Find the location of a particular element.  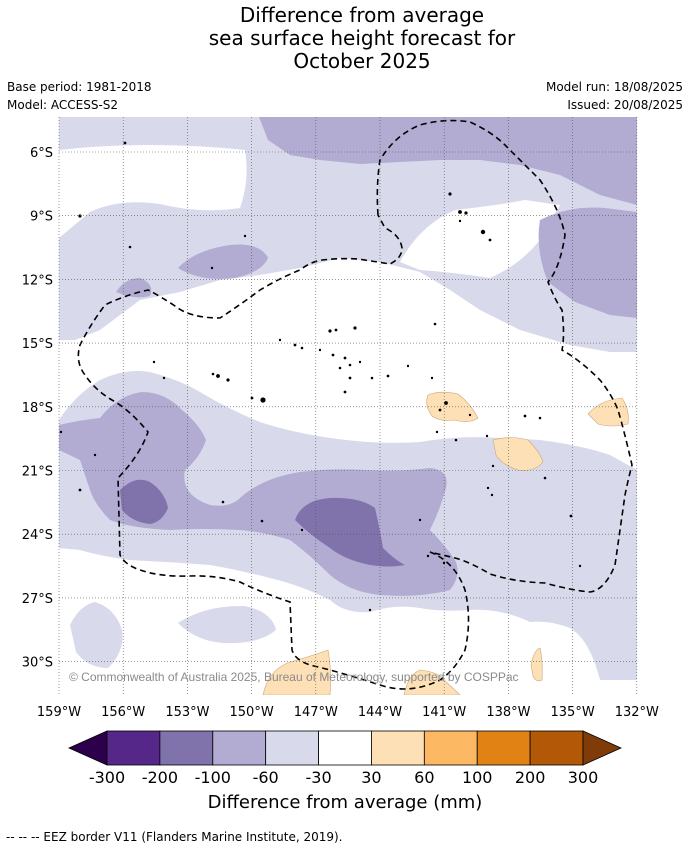

lat-label: 27°S is located at coordinates (37, 599).